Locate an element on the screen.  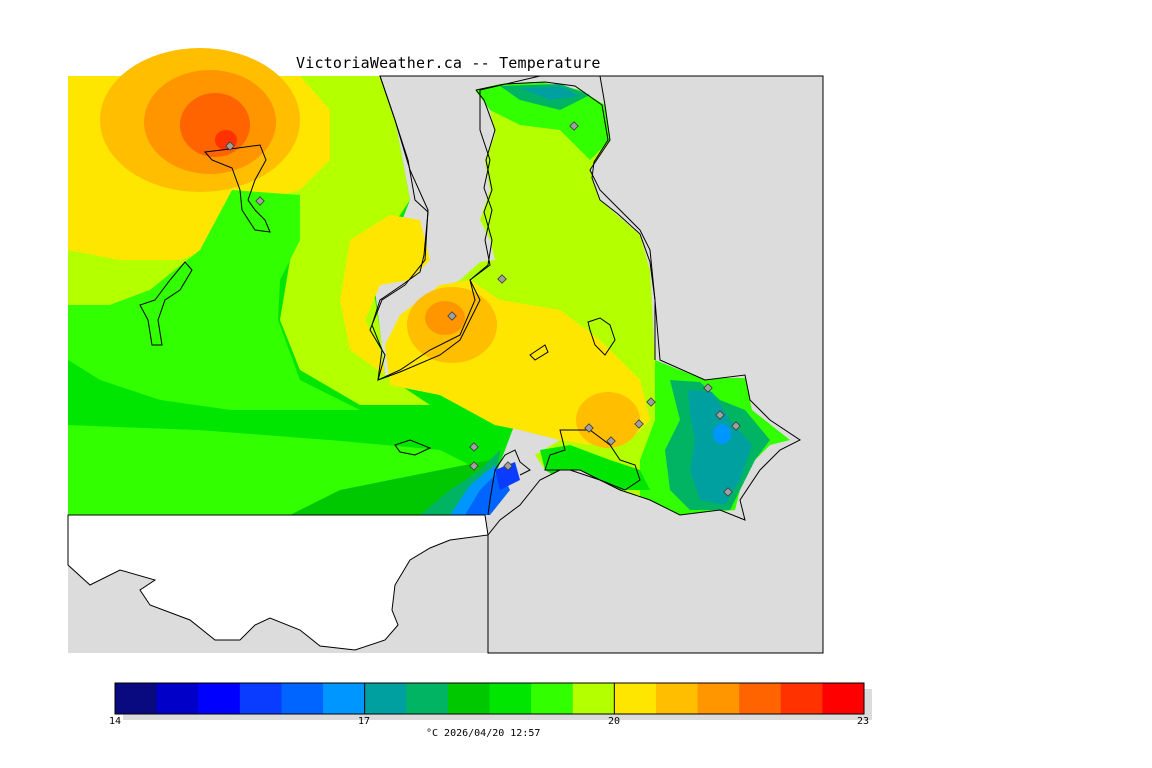
colorbar-tick-label-0: 14 is located at coordinates (115, 721).